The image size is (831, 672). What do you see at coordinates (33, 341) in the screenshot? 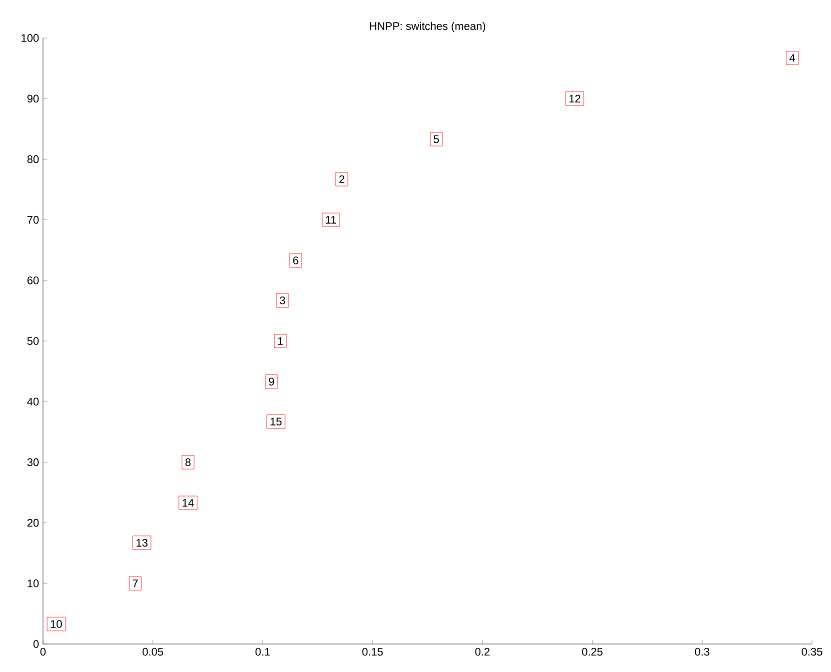
I see `y-tick-label: 50` at bounding box center [33, 341].